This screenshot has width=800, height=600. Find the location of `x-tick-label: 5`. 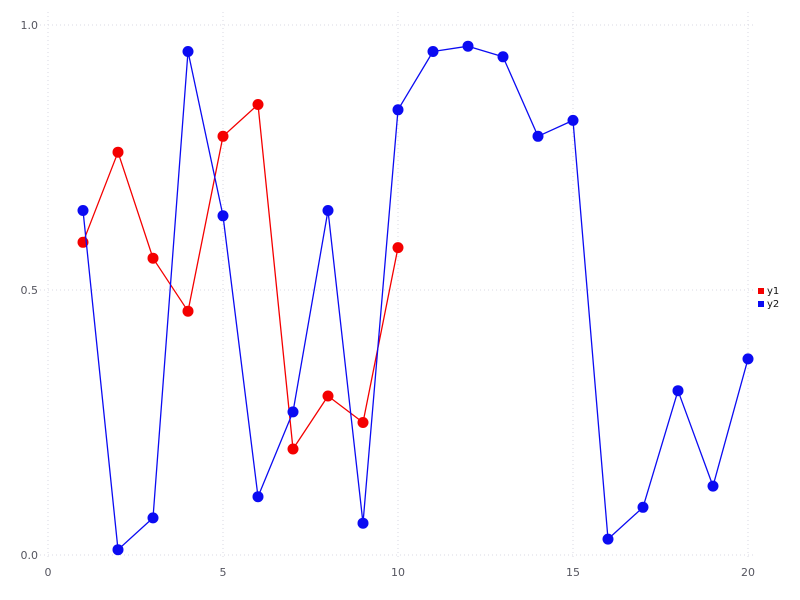

x-tick-label: 5 is located at coordinates (223, 572).